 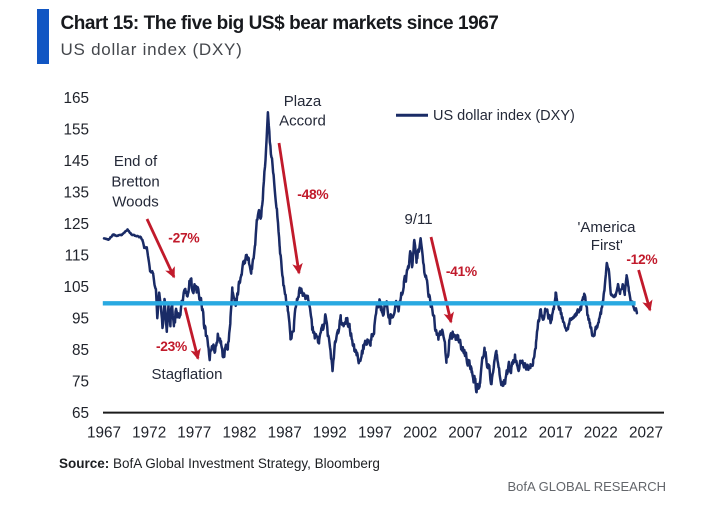 What do you see at coordinates (465, 433) in the screenshot?
I see `svg-text: 2007` at bounding box center [465, 433].